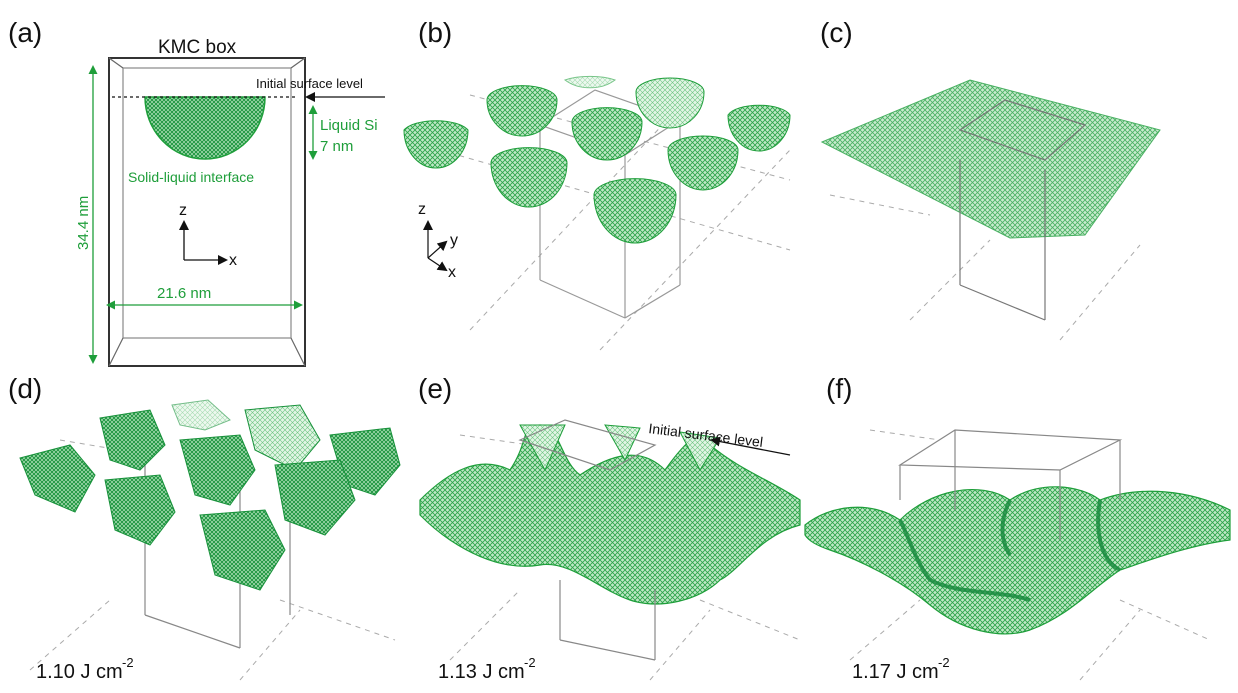 Image resolution: width=1238 pixels, height=693 pixels. I want to click on panel-c-flat-surface, so click(990, 210).